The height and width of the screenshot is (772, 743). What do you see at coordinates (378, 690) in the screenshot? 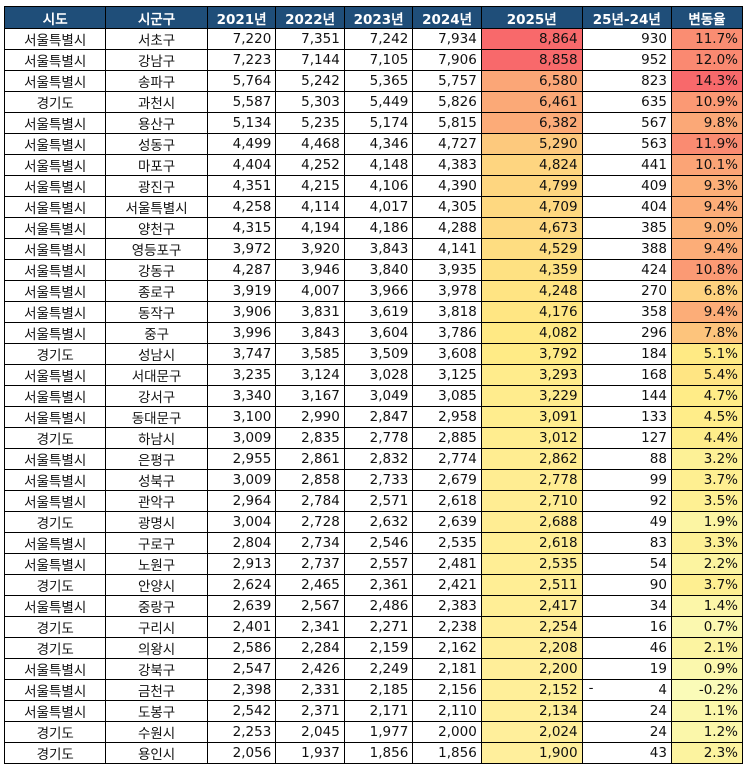
I see `cell-2023: 2,185` at bounding box center [378, 690].